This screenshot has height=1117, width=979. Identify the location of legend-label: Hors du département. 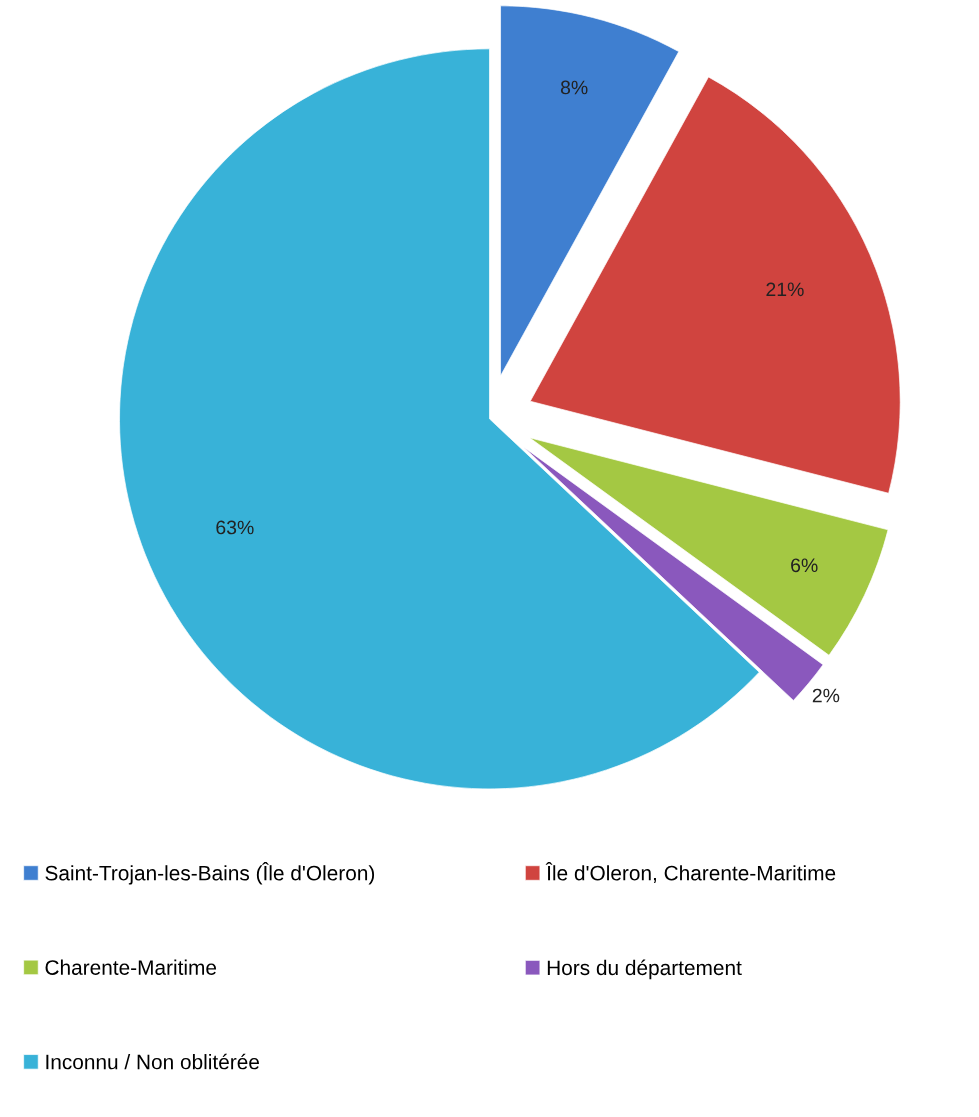
(644, 969).